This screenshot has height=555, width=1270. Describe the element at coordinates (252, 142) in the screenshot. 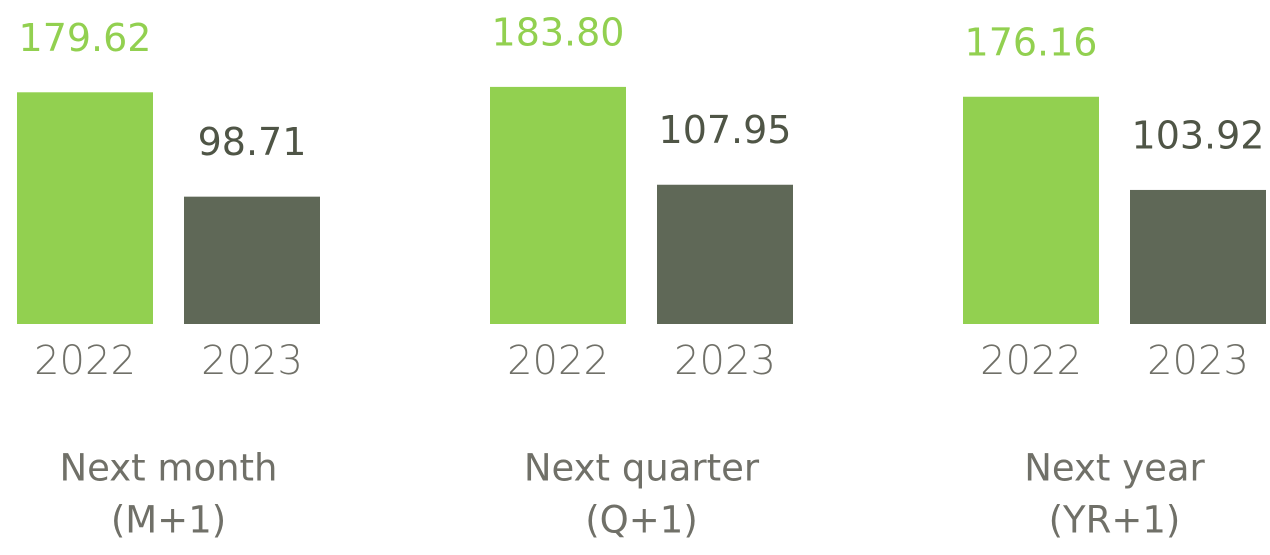

I see `value-label: 98.71` at that location.